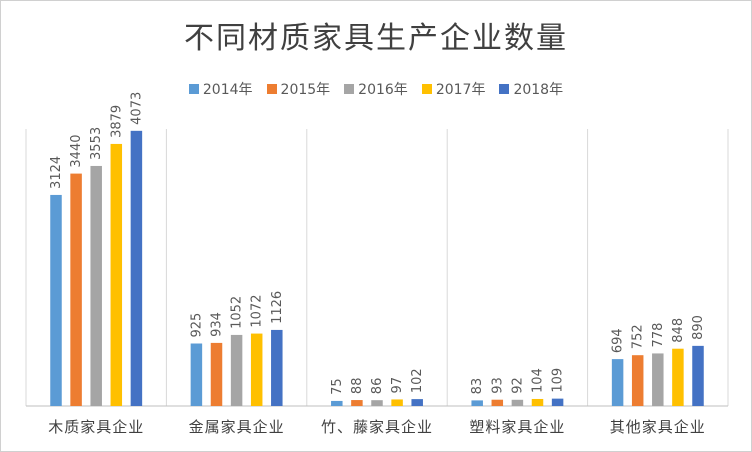 This screenshot has width=752, height=452. What do you see at coordinates (517, 385) in the screenshot?
I see `data-label: 92` at bounding box center [517, 385].